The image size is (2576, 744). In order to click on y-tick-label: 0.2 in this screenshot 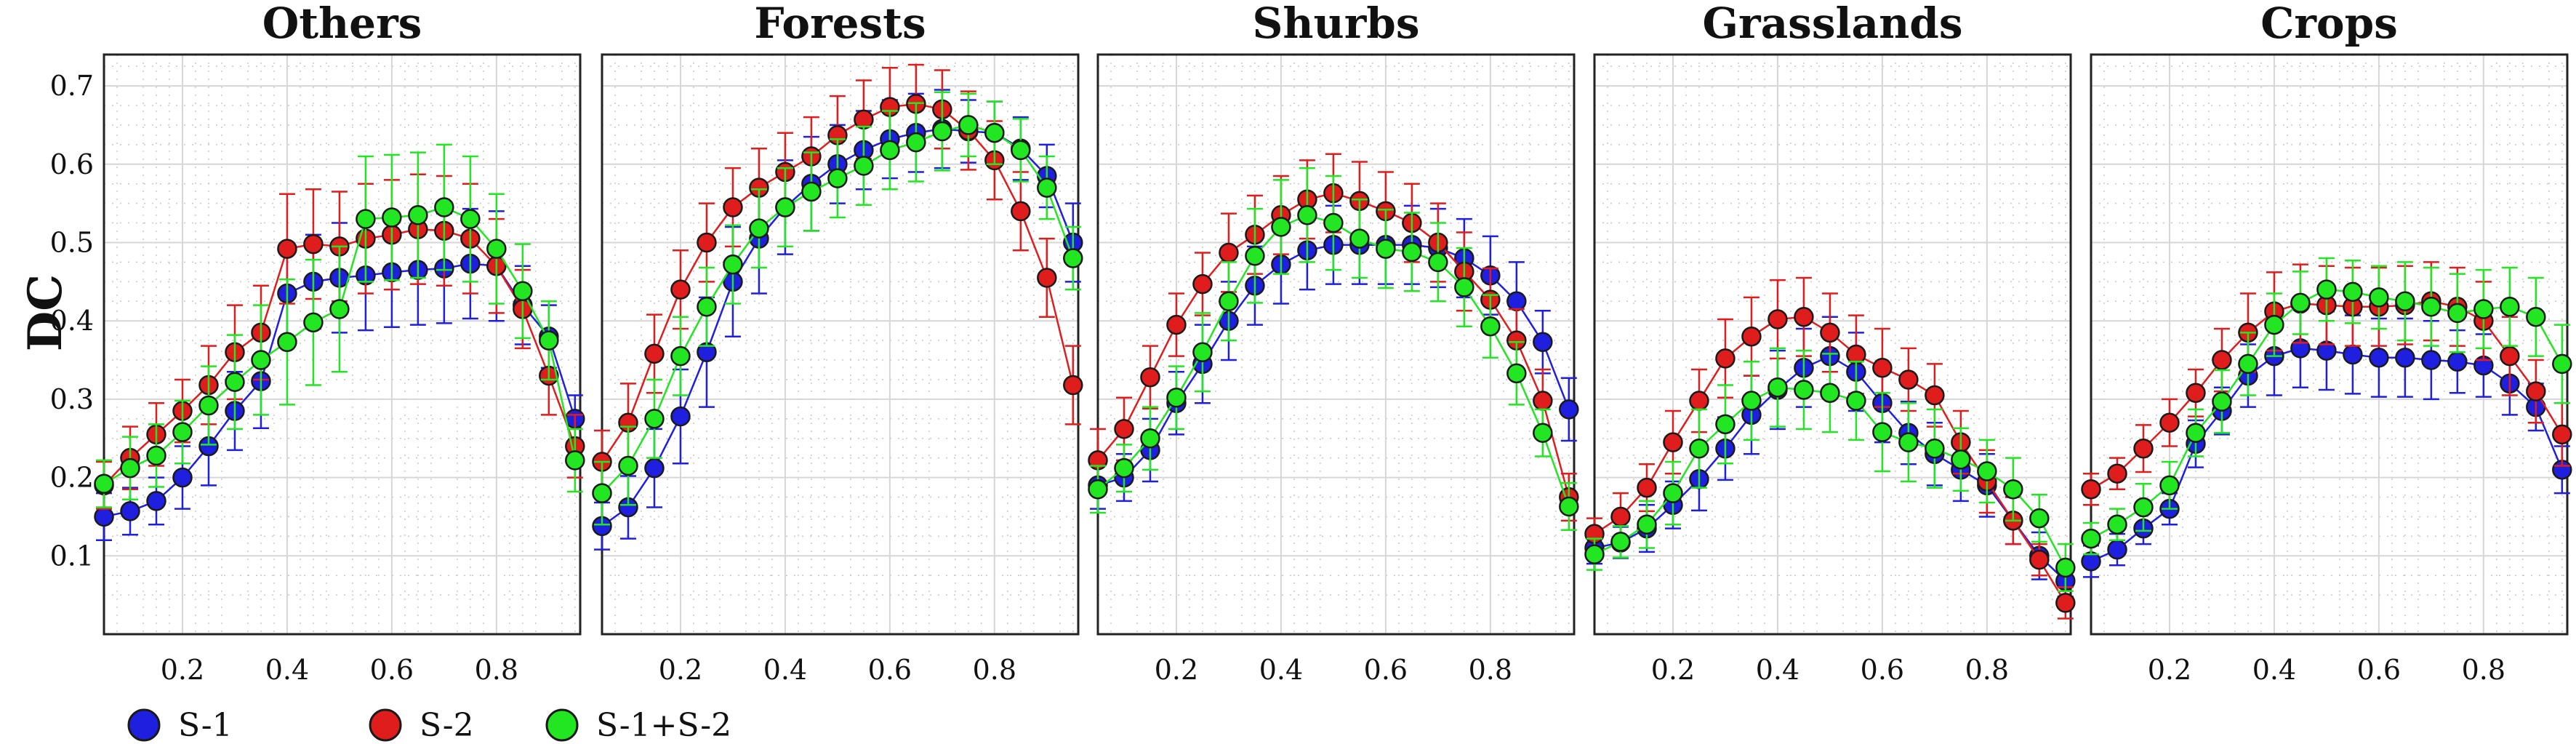, I will do `click(72, 478)`.